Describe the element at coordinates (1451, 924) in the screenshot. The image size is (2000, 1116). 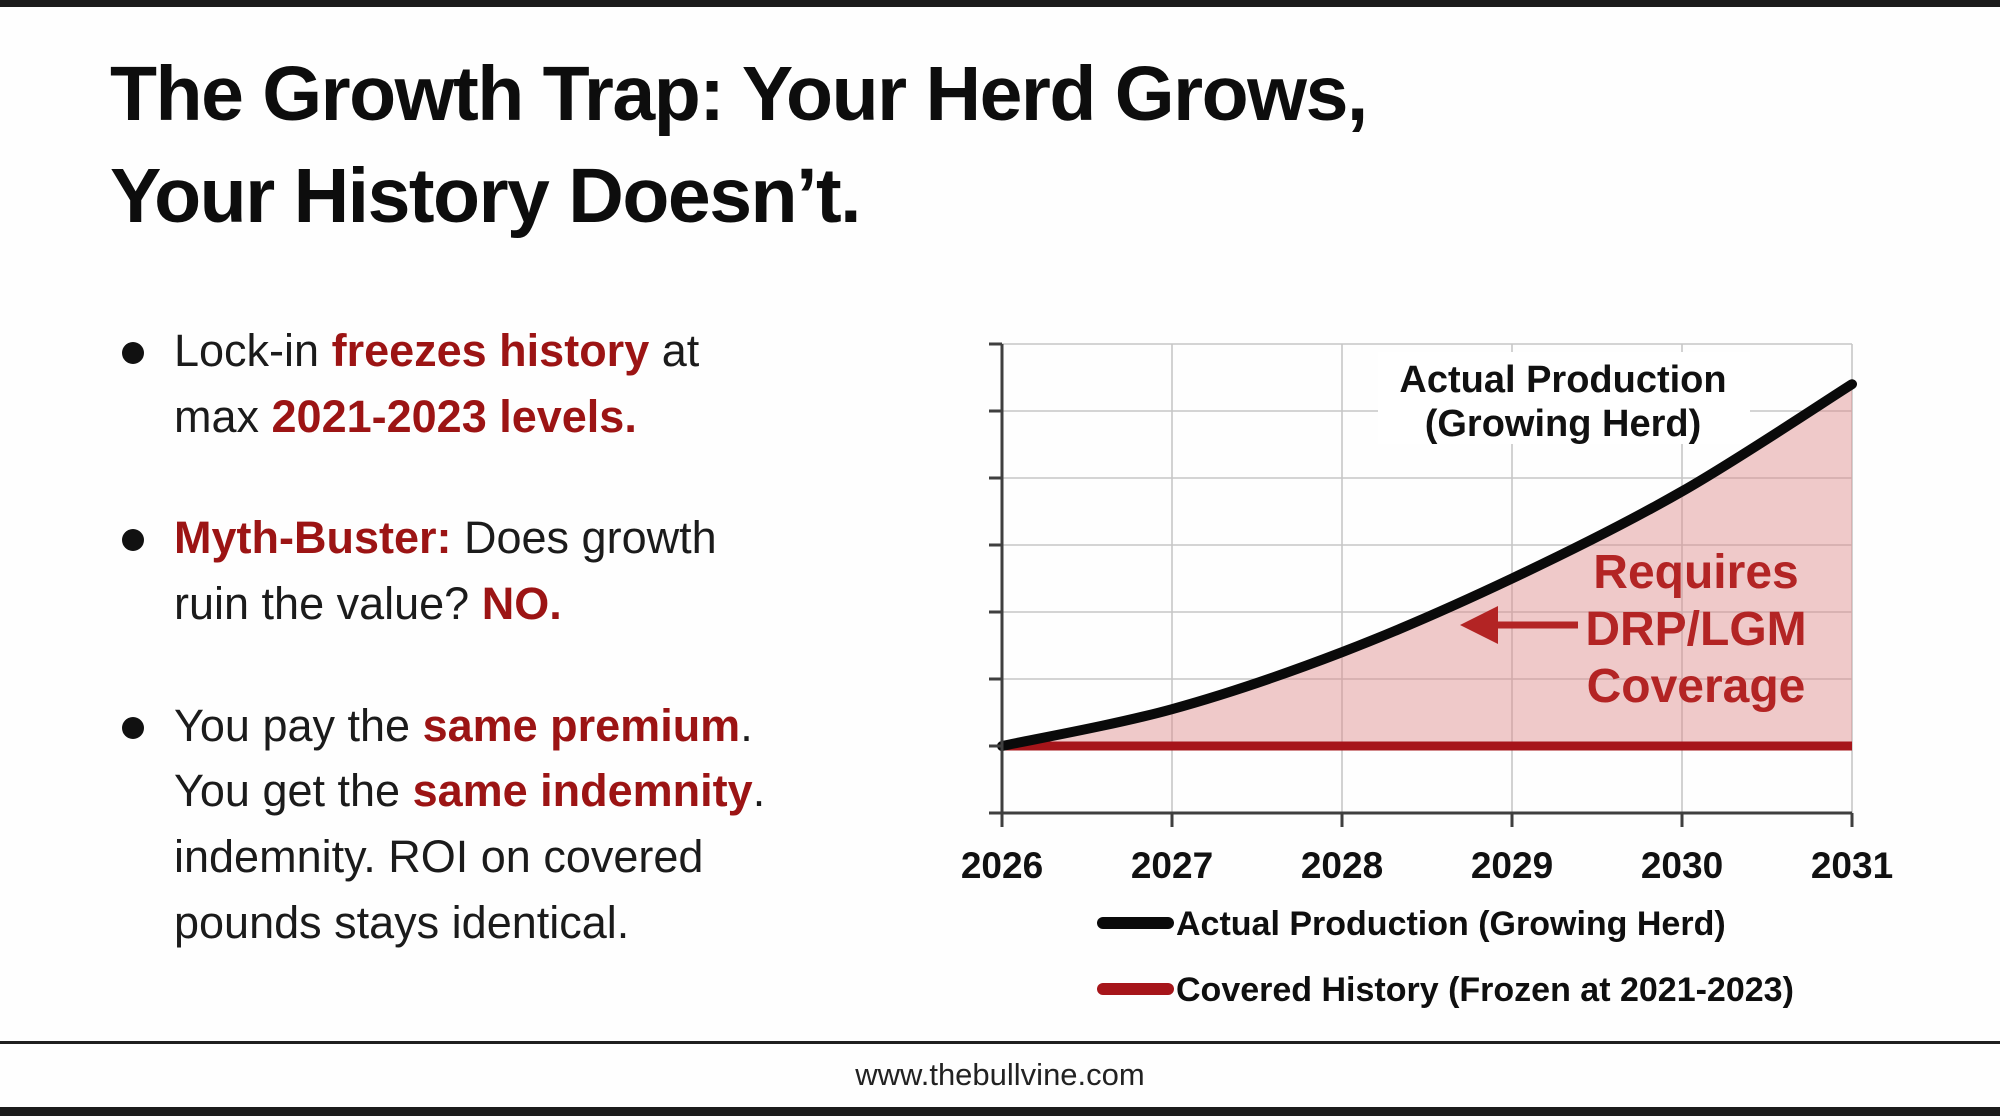
I see `legend-label: Actual Production (Growing Herd)` at that location.